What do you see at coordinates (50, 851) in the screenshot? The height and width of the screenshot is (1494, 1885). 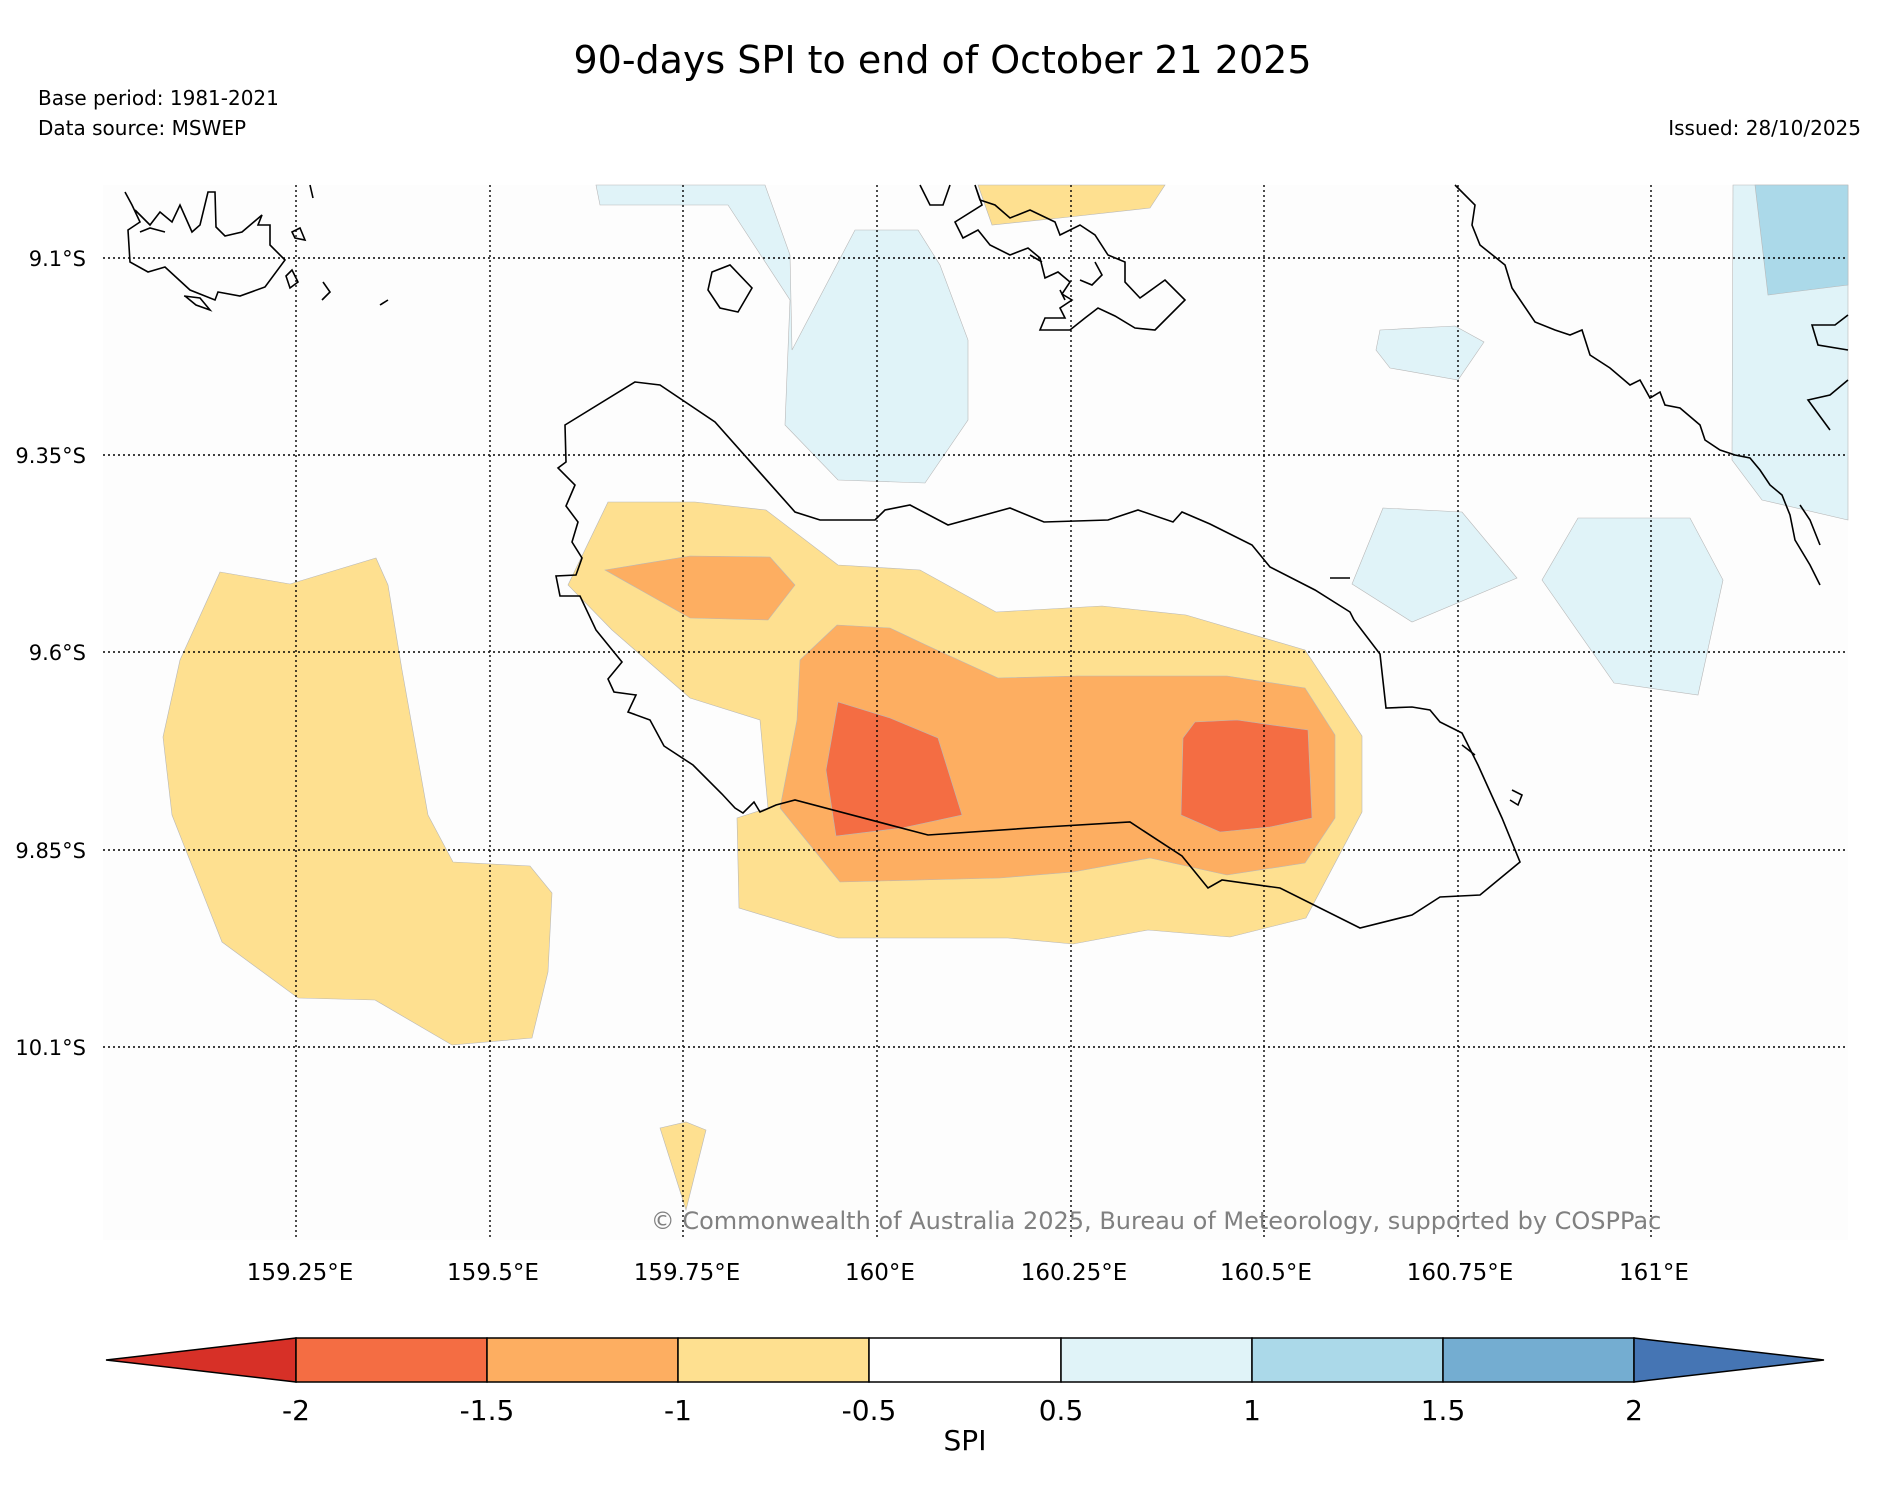 I see `latitude-label: 9.85°S` at bounding box center [50, 851].